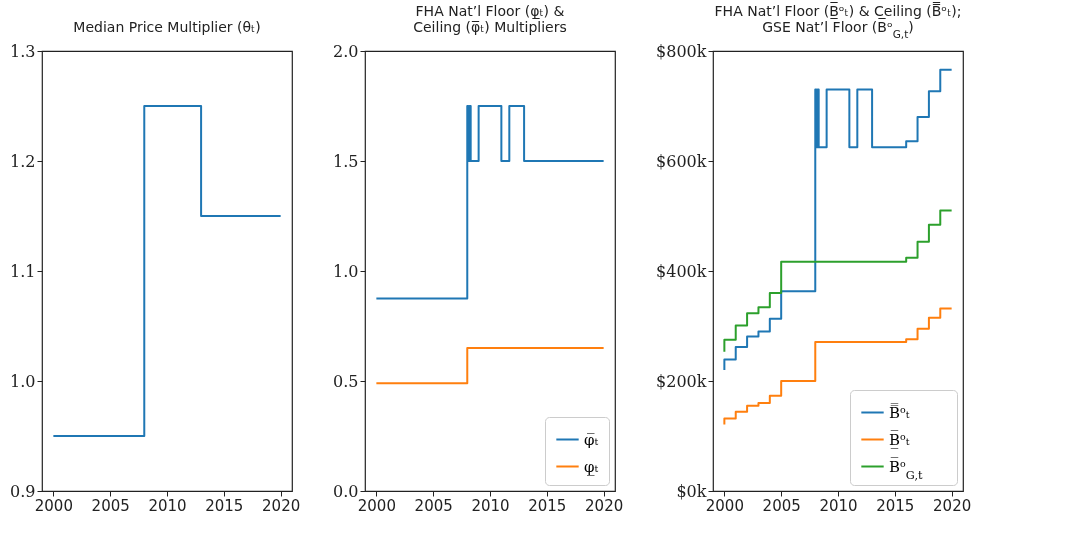  Describe the element at coordinates (681, 161) in the screenshot. I see `y-tick-label: $600k` at that location.